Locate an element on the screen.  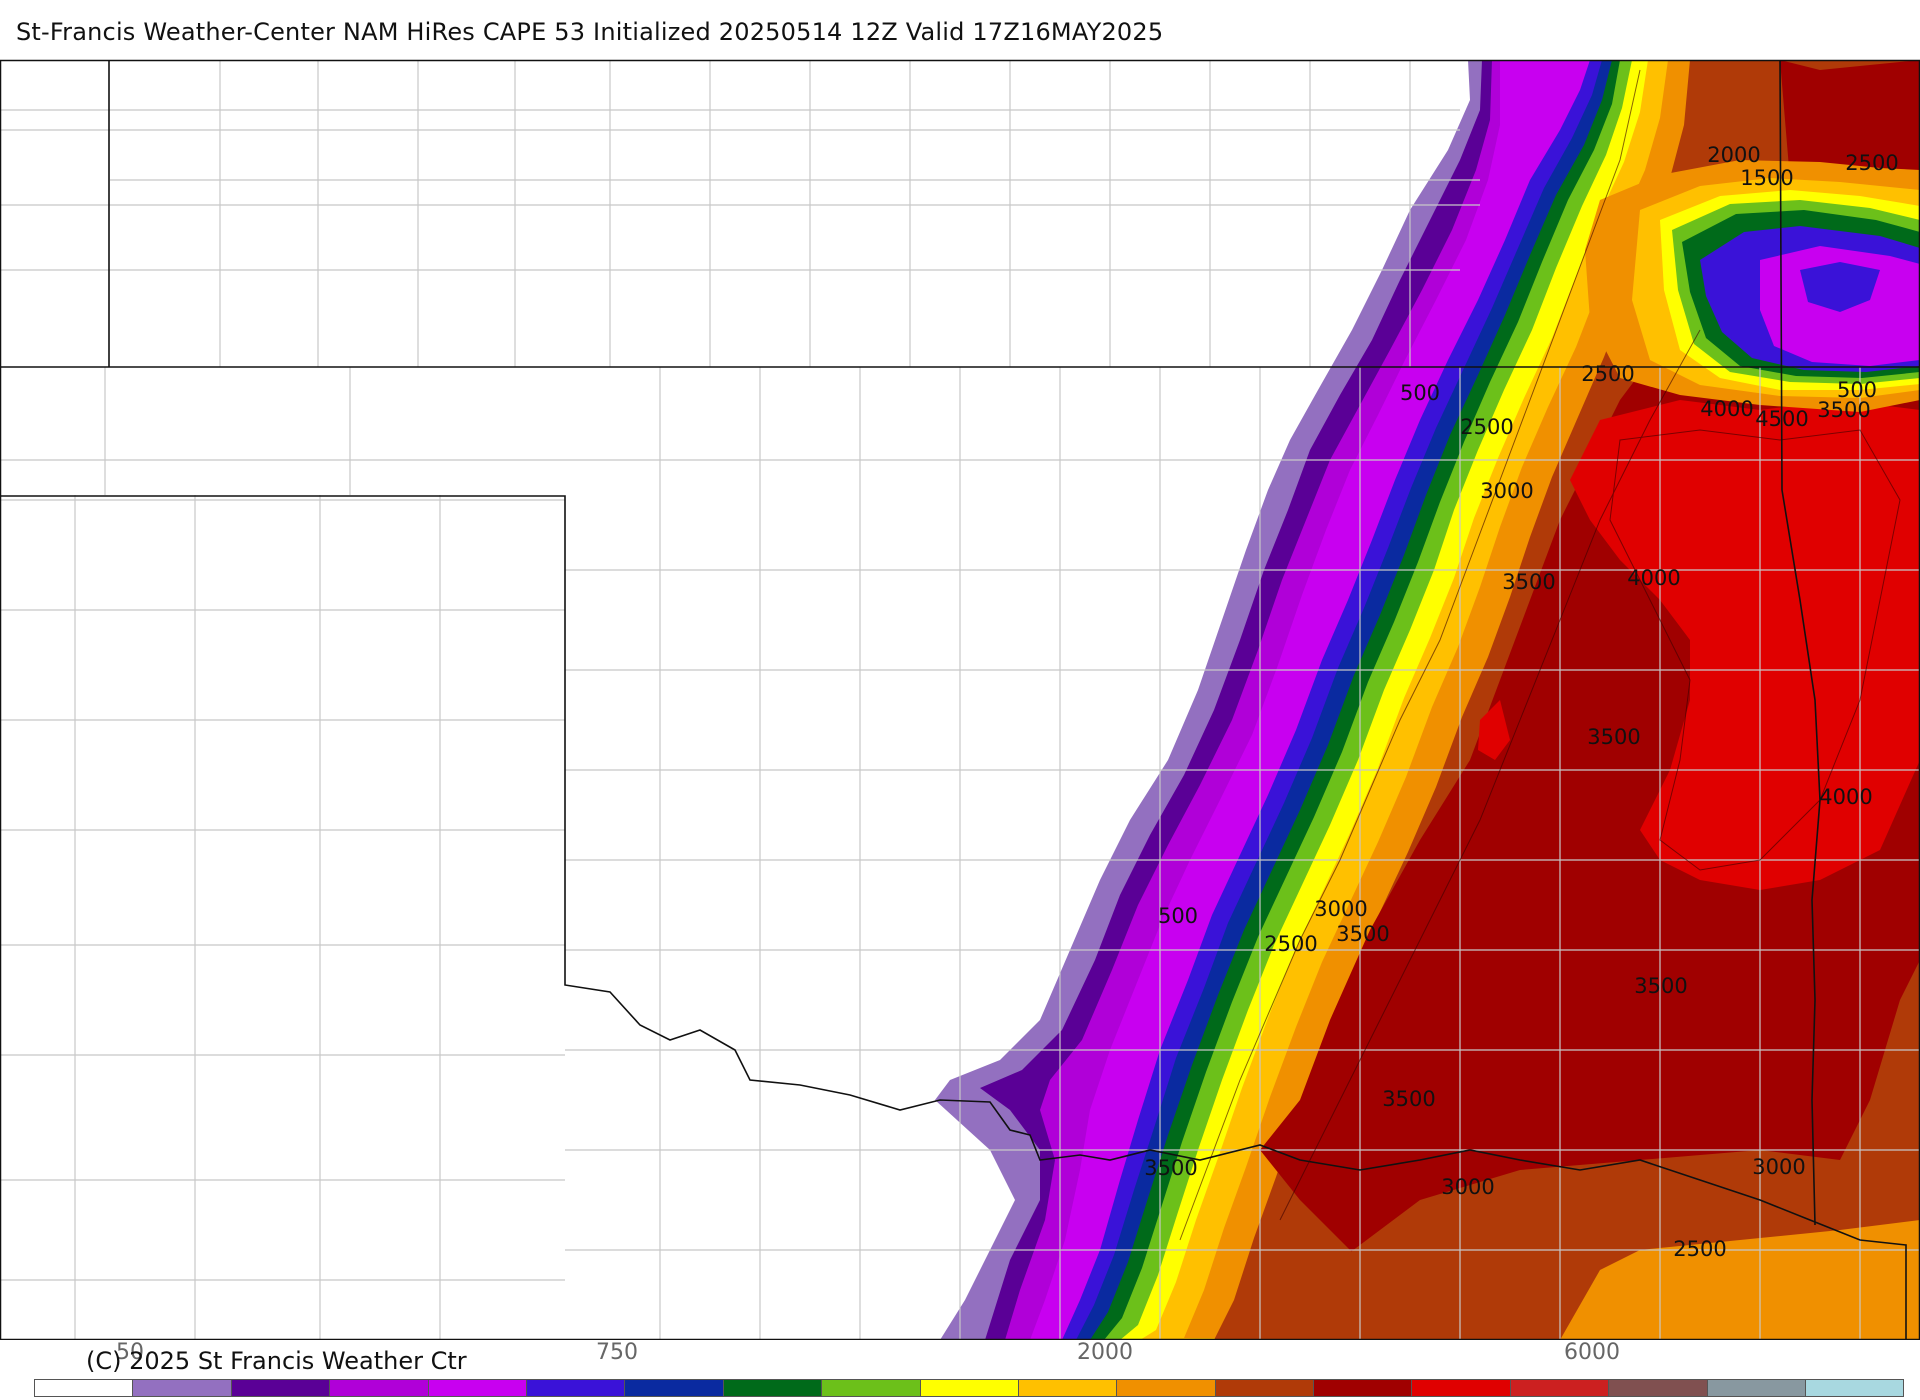
copyright-notice: (C) 2025 St Francis Weather Ctr is located at coordinates (276, 1361).